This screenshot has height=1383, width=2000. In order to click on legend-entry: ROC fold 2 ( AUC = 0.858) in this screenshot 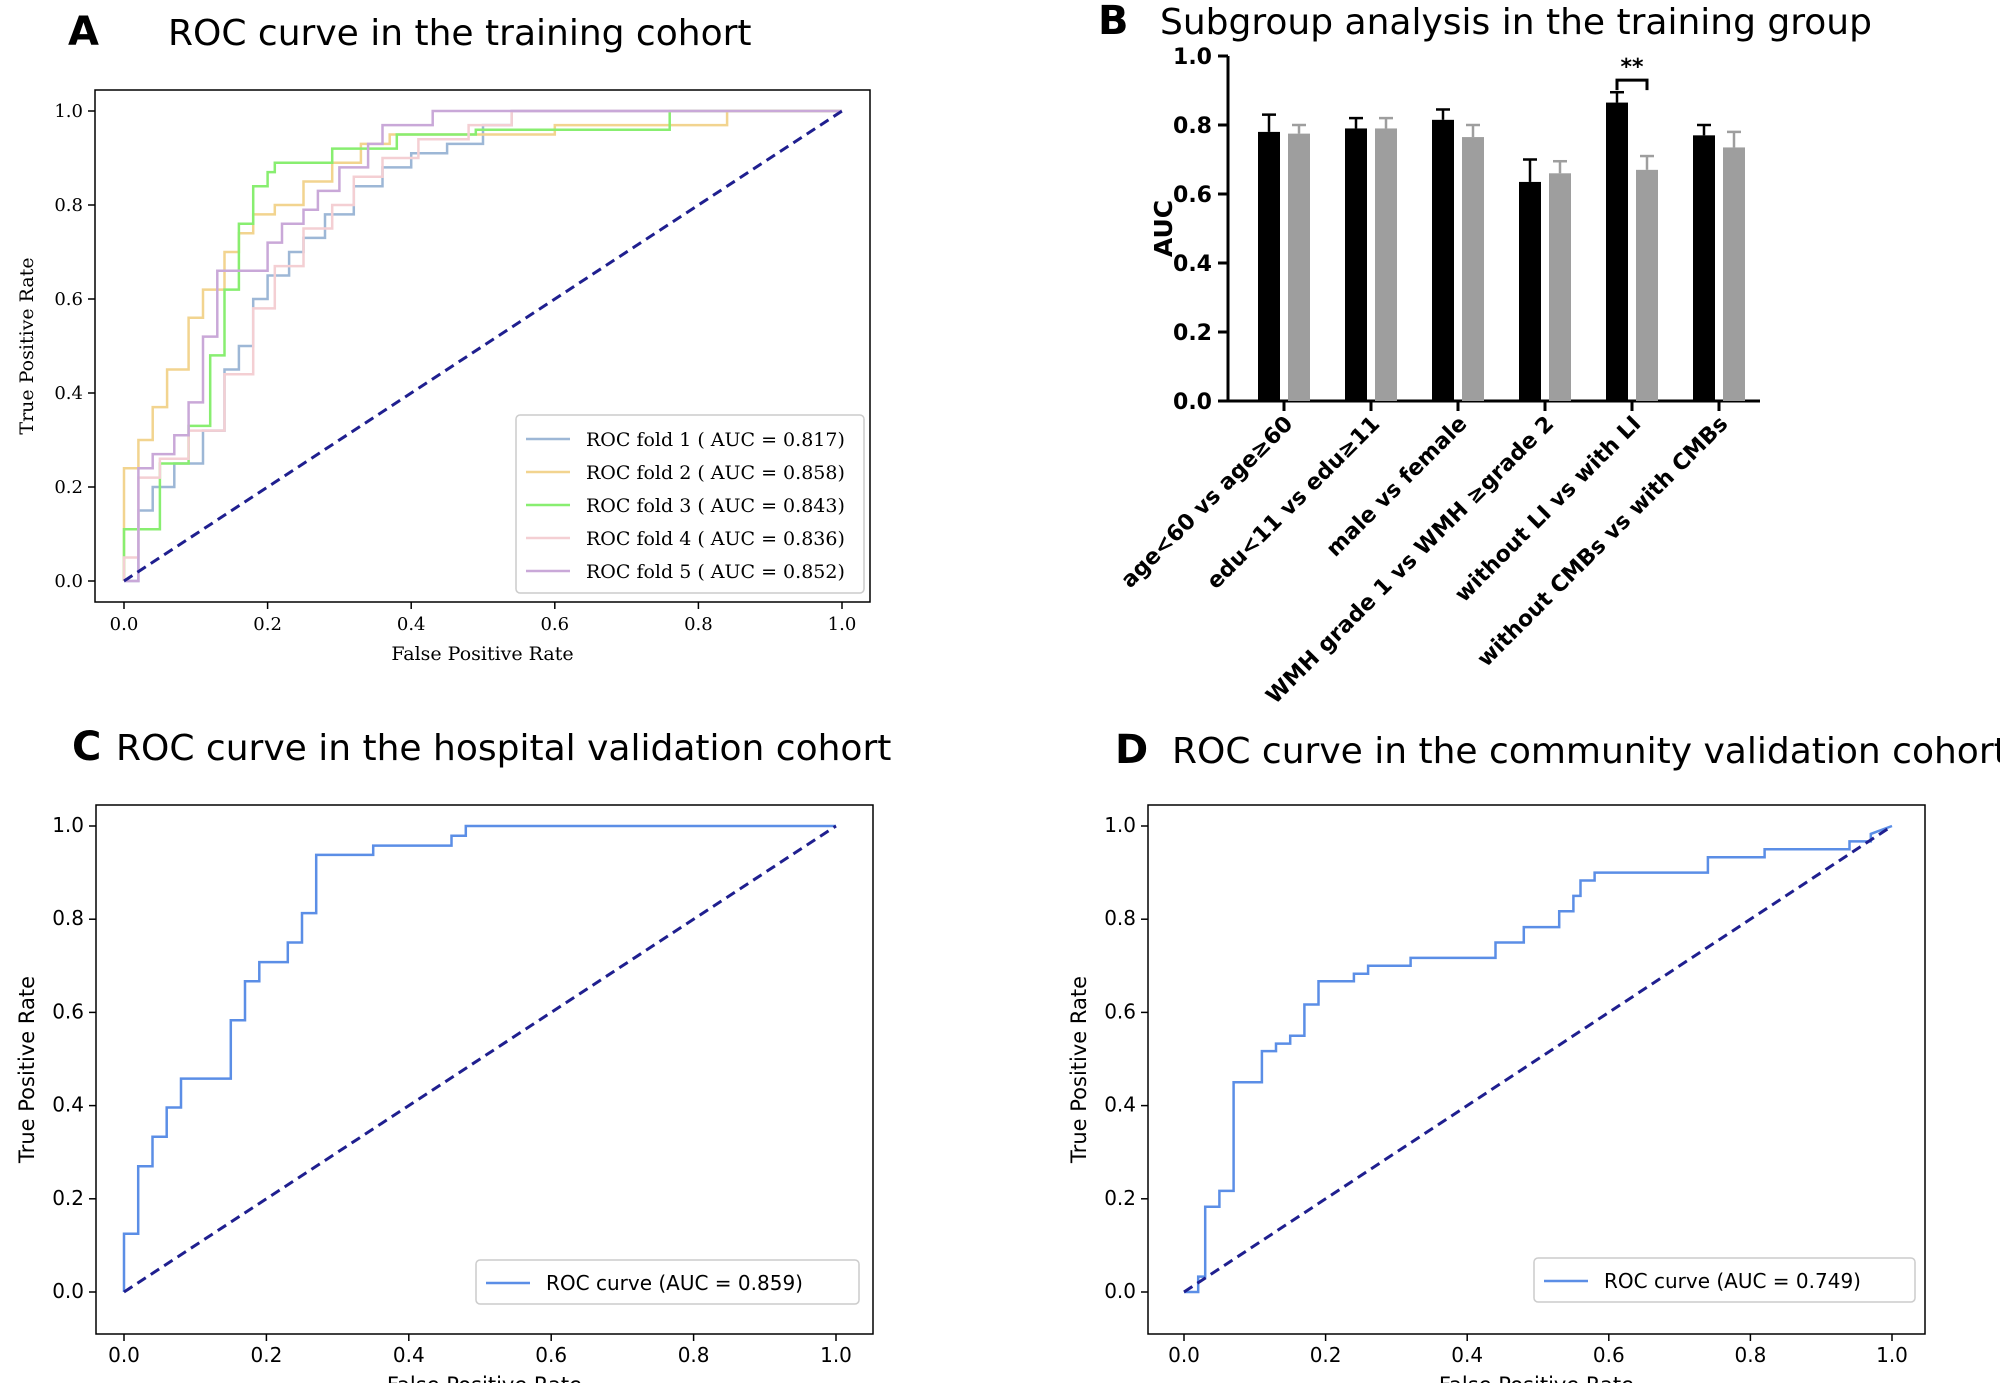, I will do `click(715, 473)`.